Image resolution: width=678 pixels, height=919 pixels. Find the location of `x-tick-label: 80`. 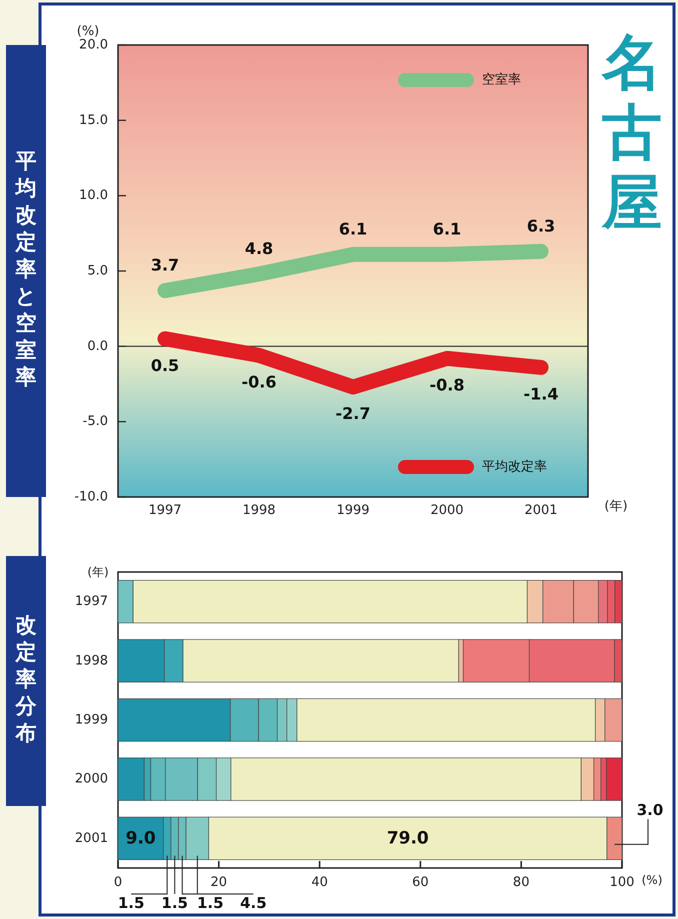

x-tick-label: 80 is located at coordinates (521, 882).